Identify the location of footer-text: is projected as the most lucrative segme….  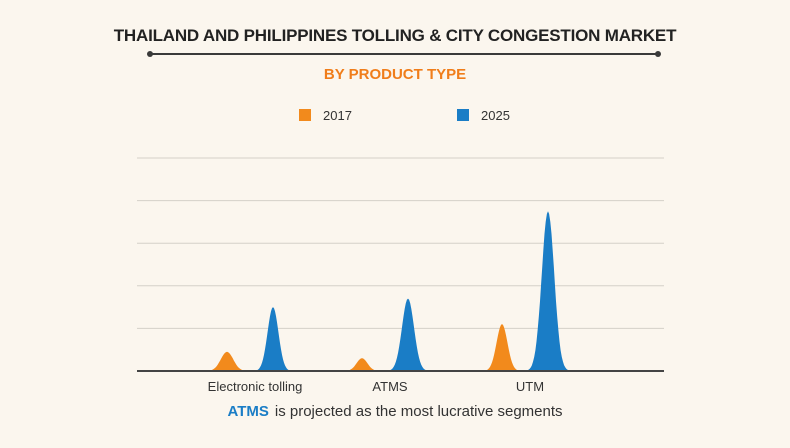
(418, 411).